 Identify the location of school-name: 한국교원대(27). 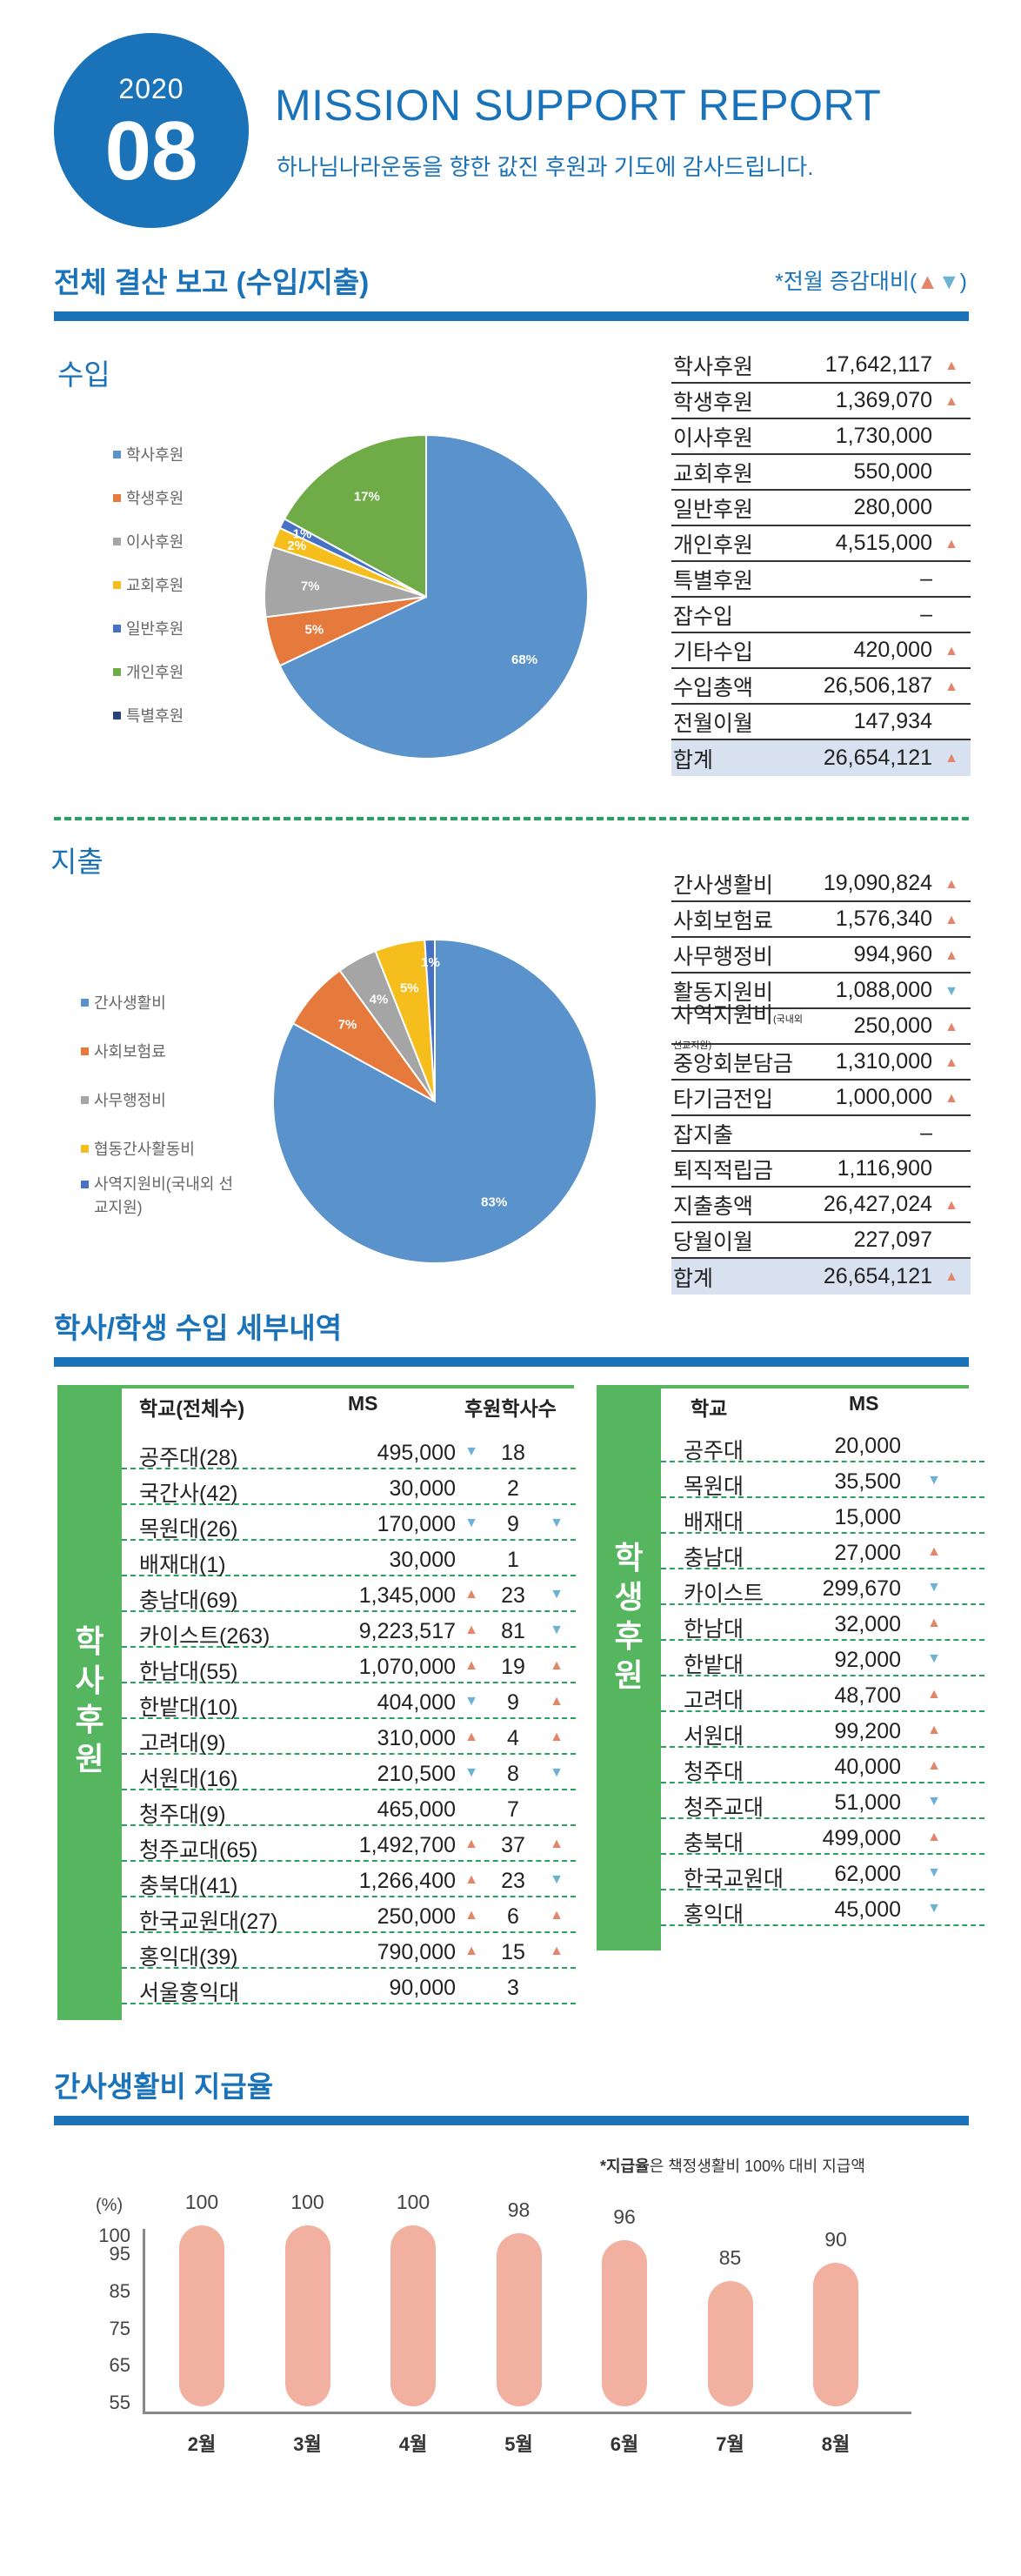
(208, 1922).